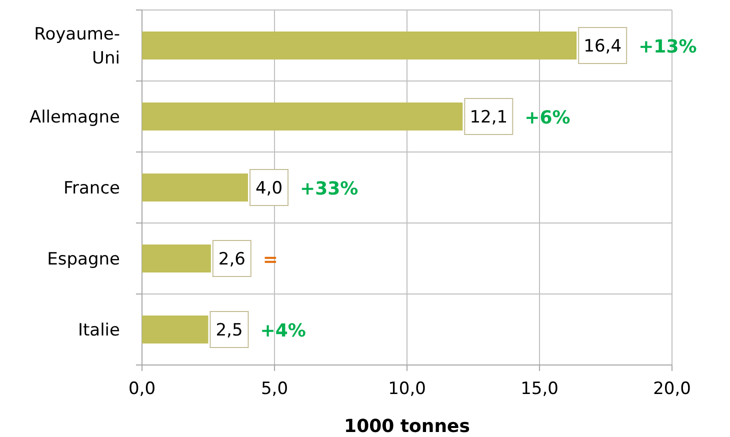 Image resolution: width=730 pixels, height=437 pixels. Describe the element at coordinates (407, 389) in the screenshot. I see `x-tick-label: 10,0` at that location.